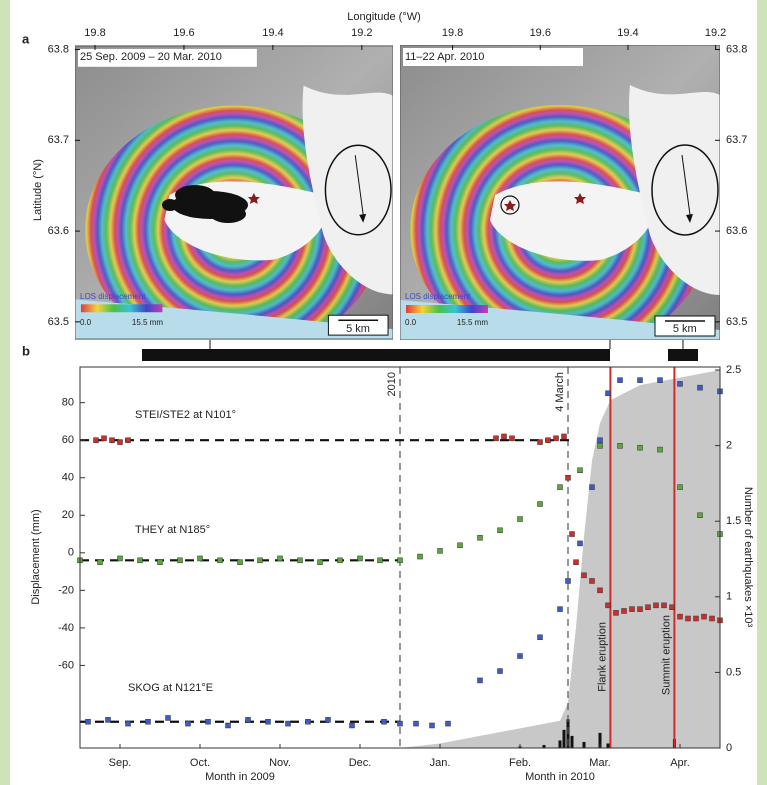  Describe the element at coordinates (200, 763) in the screenshot. I see `x-tick-label: Oct.` at that location.